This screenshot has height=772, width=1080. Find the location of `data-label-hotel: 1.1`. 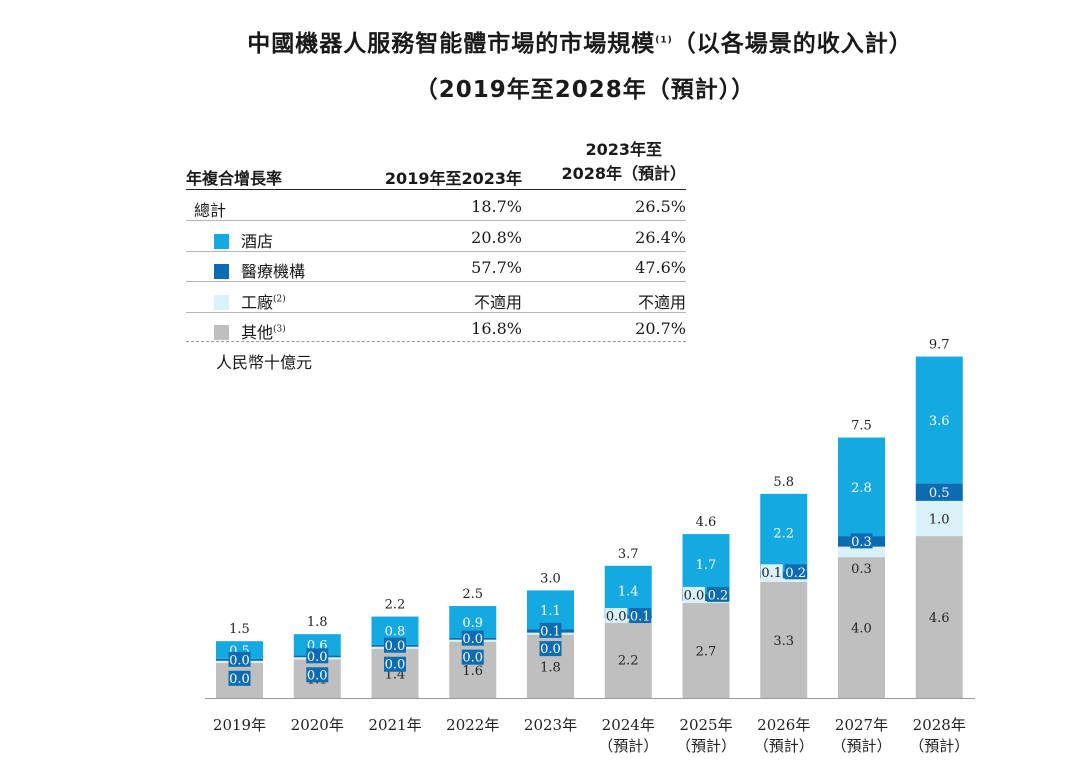

data-label-hotel: 1.1 is located at coordinates (550, 611).